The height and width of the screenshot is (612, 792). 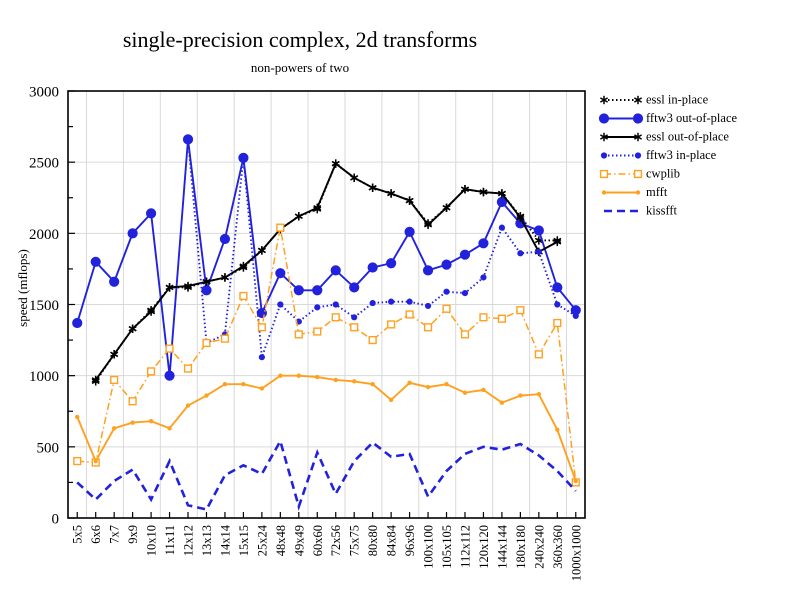 I want to click on legend-label: mfft, so click(x=657, y=192).